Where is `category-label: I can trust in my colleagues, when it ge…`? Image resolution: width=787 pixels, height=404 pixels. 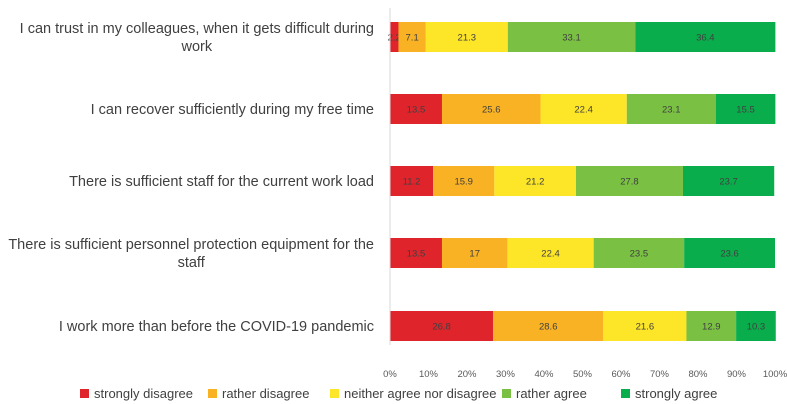 category-label: I can trust in my colleagues, when it ge… is located at coordinates (197, 29).